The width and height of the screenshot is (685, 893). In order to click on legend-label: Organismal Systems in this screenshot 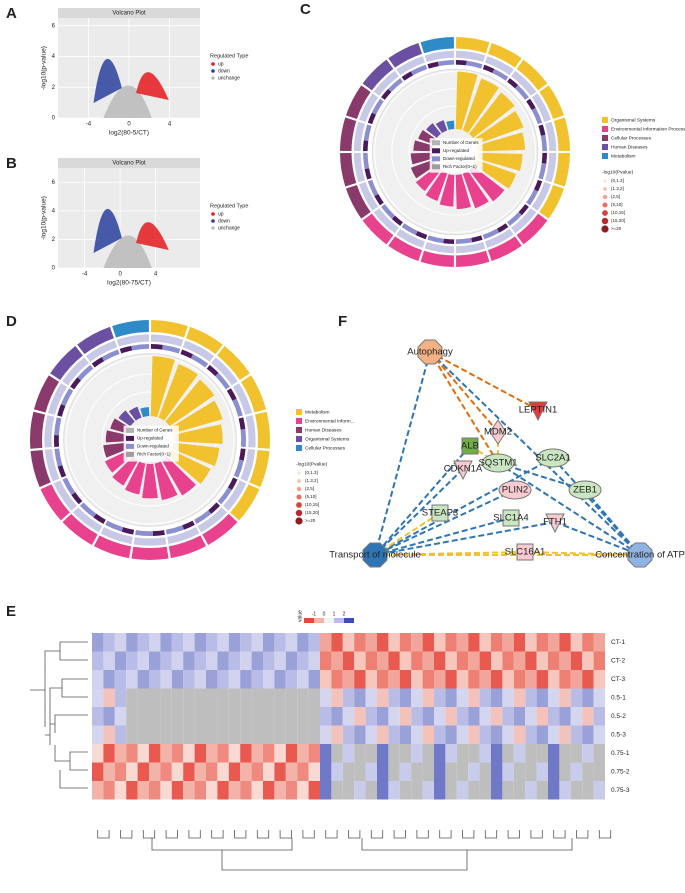, I will do `click(633, 120)`.